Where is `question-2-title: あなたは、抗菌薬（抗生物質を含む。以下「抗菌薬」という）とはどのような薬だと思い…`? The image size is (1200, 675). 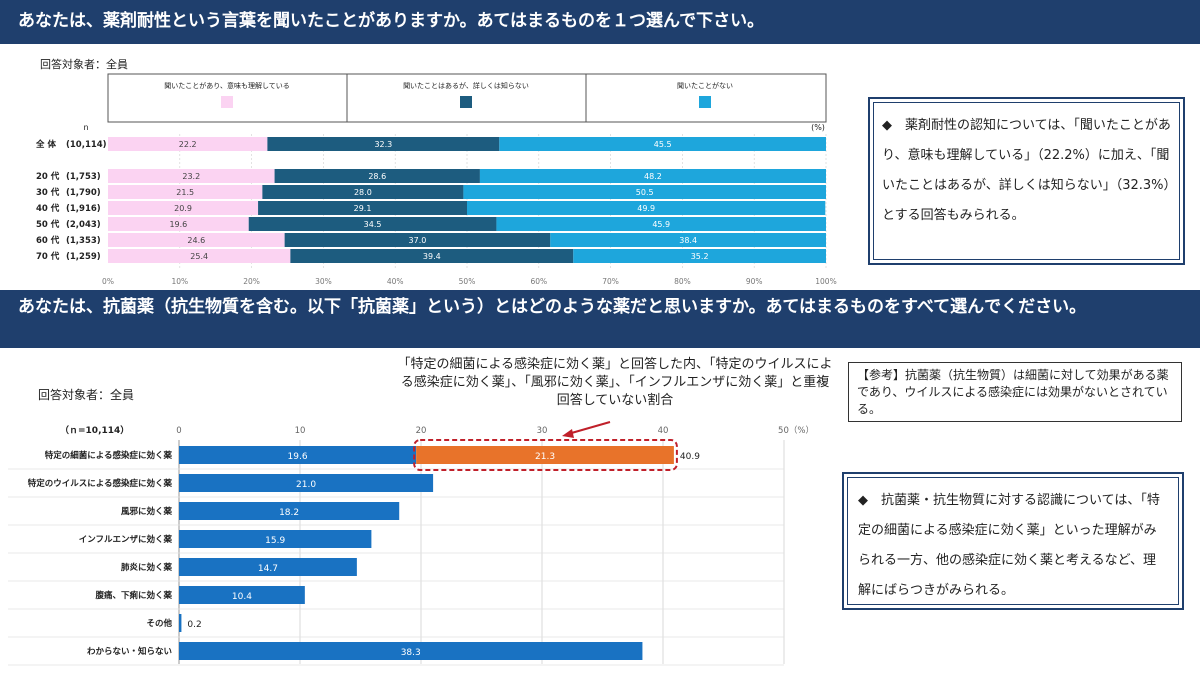 question-2-title: あなたは、抗菌薬（抗生物質を含む。以下「抗菌薬」という）とはどのような薬だと思い… is located at coordinates (600, 319).